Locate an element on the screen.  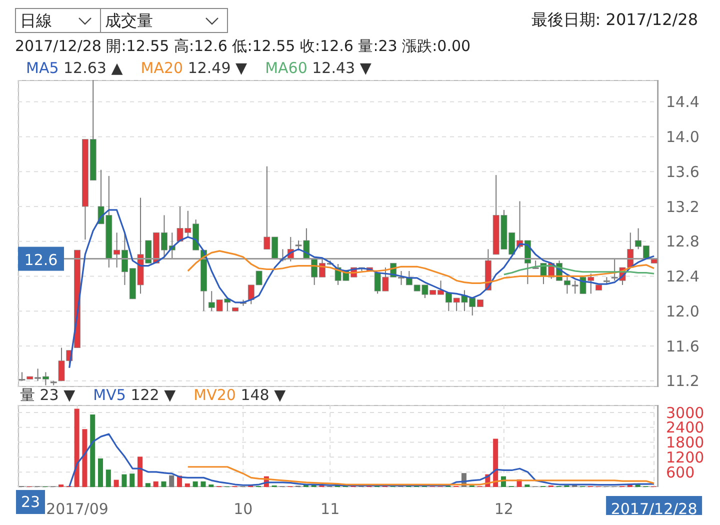
text: MA60 12.43 ▼ is located at coordinates (318, 68).